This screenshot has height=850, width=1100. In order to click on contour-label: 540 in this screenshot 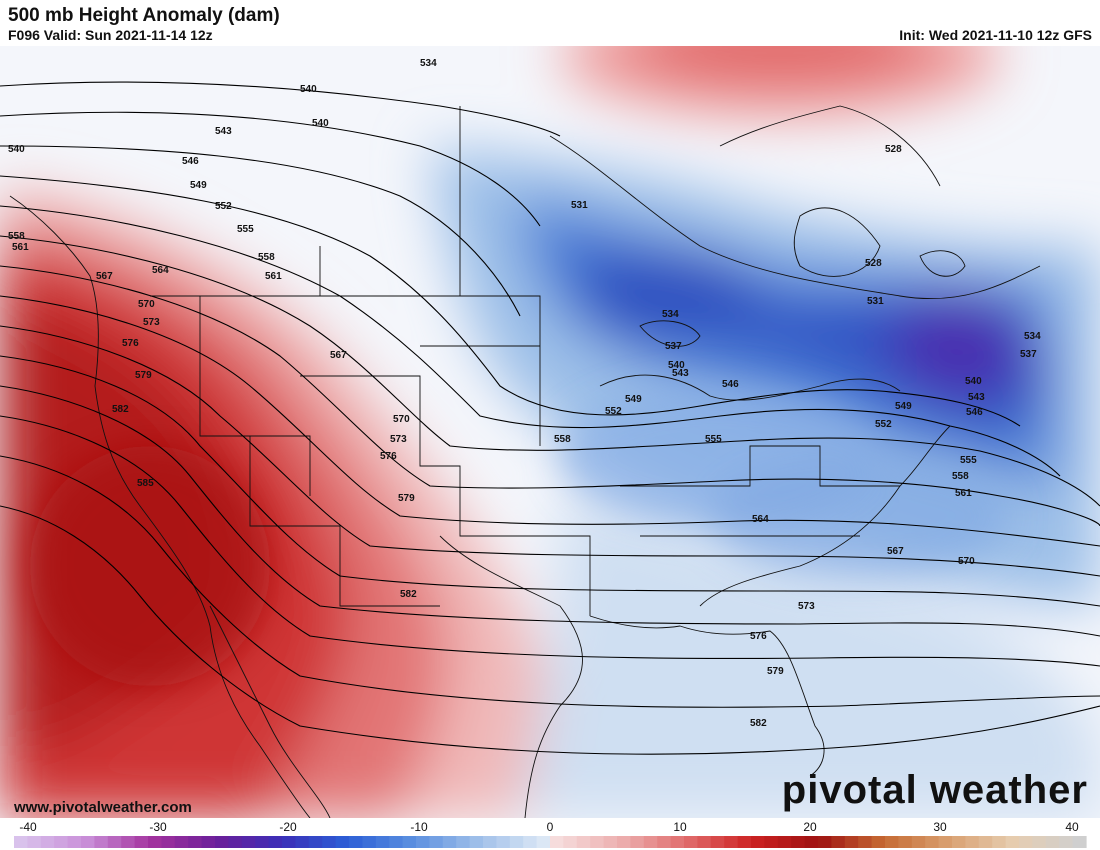, I will do `click(676, 365)`.